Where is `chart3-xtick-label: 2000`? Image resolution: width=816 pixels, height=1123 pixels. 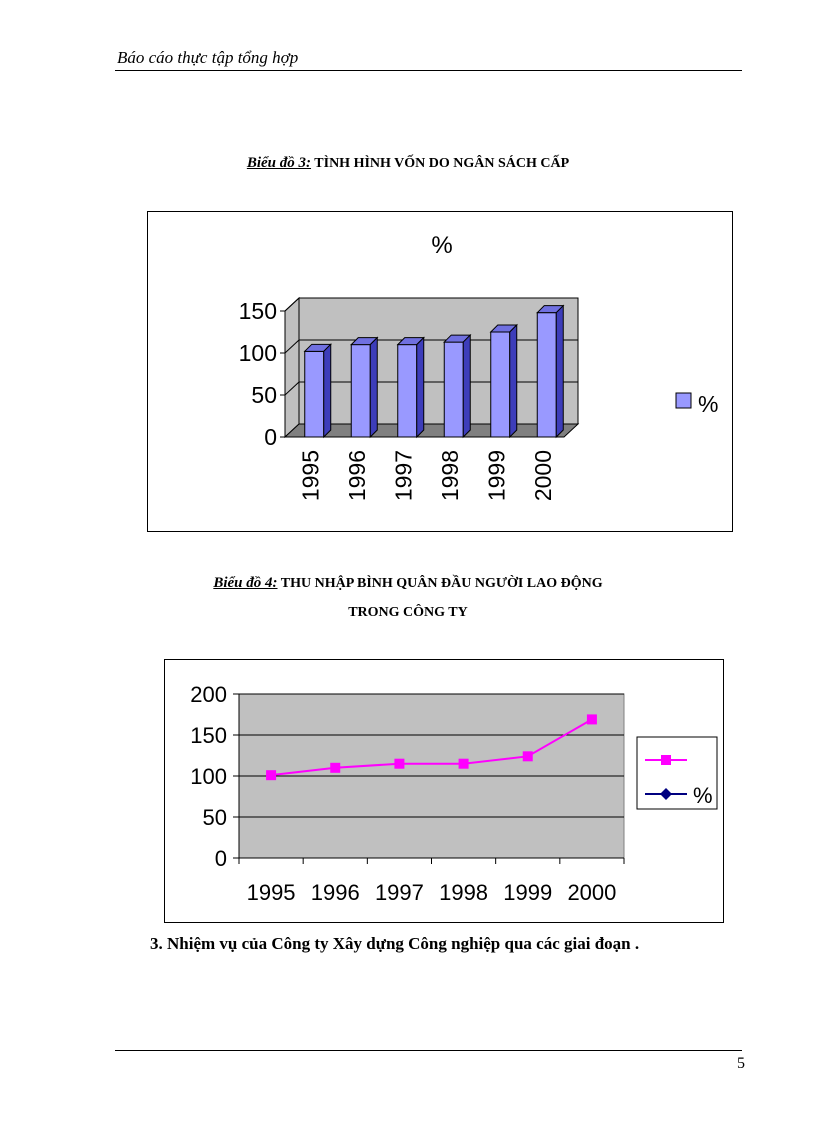 chart3-xtick-label: 2000 is located at coordinates (543, 475).